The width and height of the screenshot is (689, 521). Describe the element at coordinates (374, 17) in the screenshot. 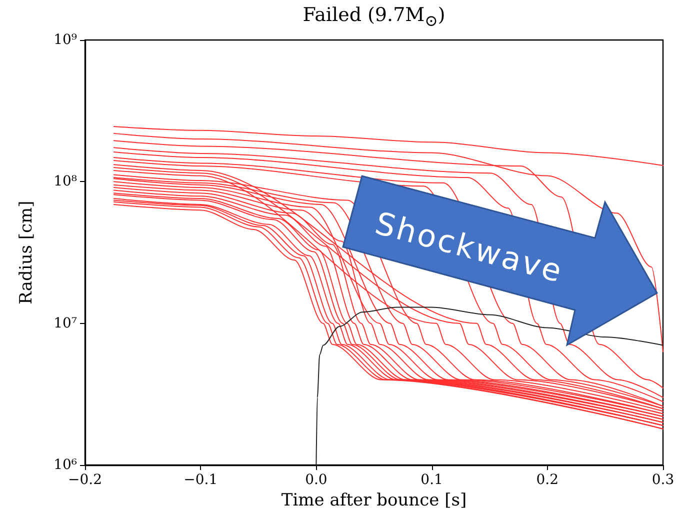

I see `chart-title: Failed (9.7M$_{⊙}$)` at that location.